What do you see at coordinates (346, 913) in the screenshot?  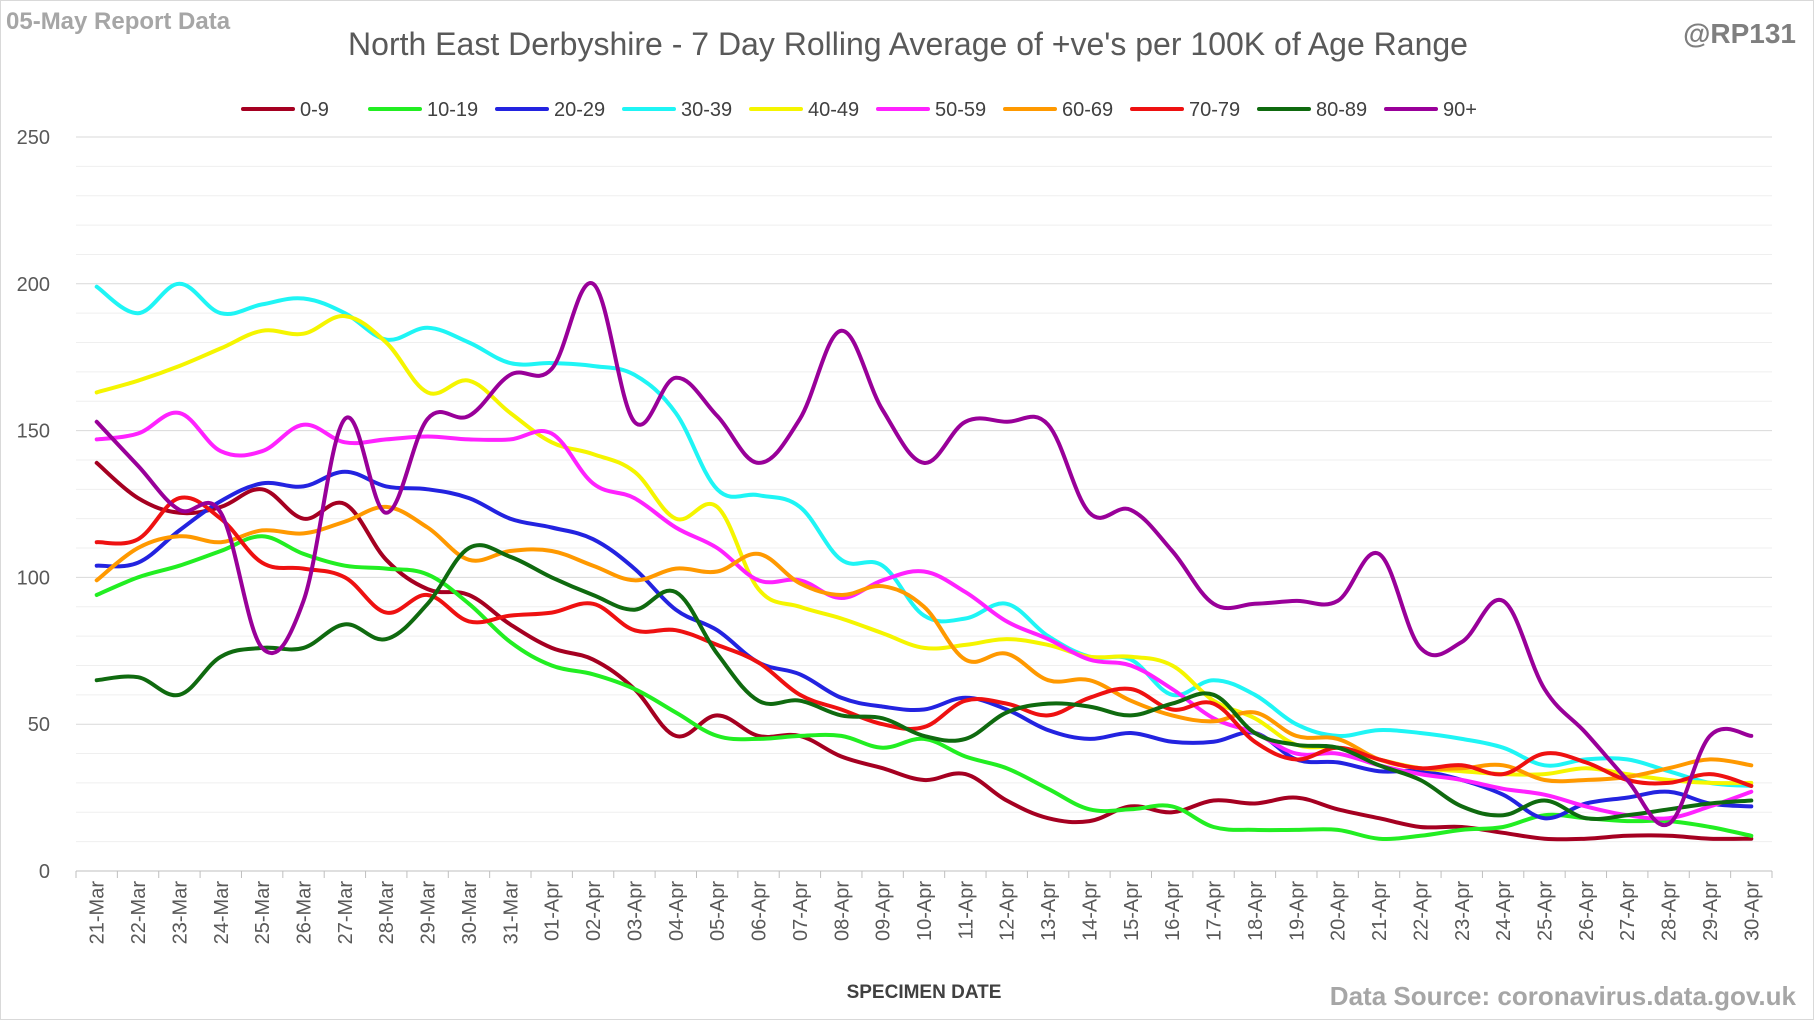 I see `x-tick-label: 27-Mar` at bounding box center [346, 913].